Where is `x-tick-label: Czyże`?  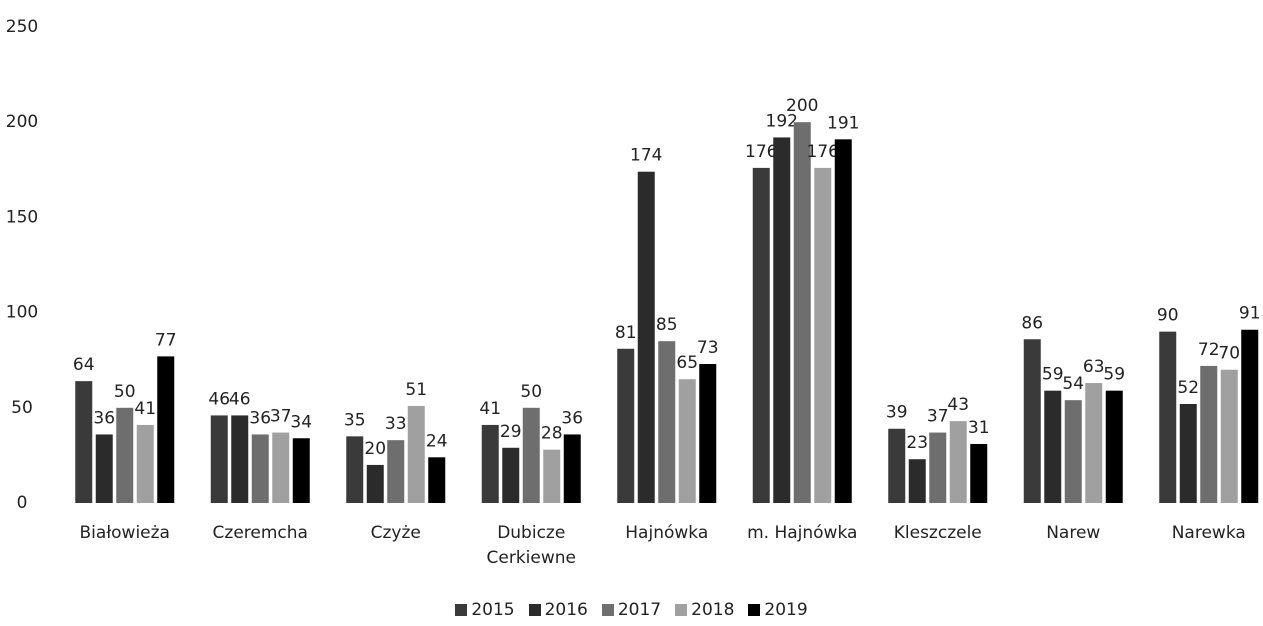 x-tick-label: Czyże is located at coordinates (395, 533).